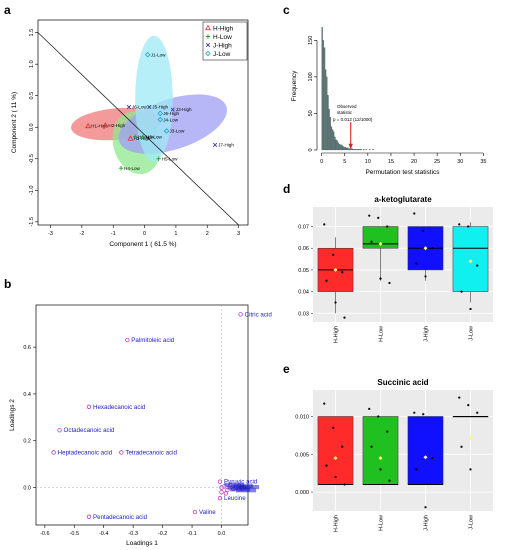  I want to click on x-tick-label: 20, so click(414, 162).